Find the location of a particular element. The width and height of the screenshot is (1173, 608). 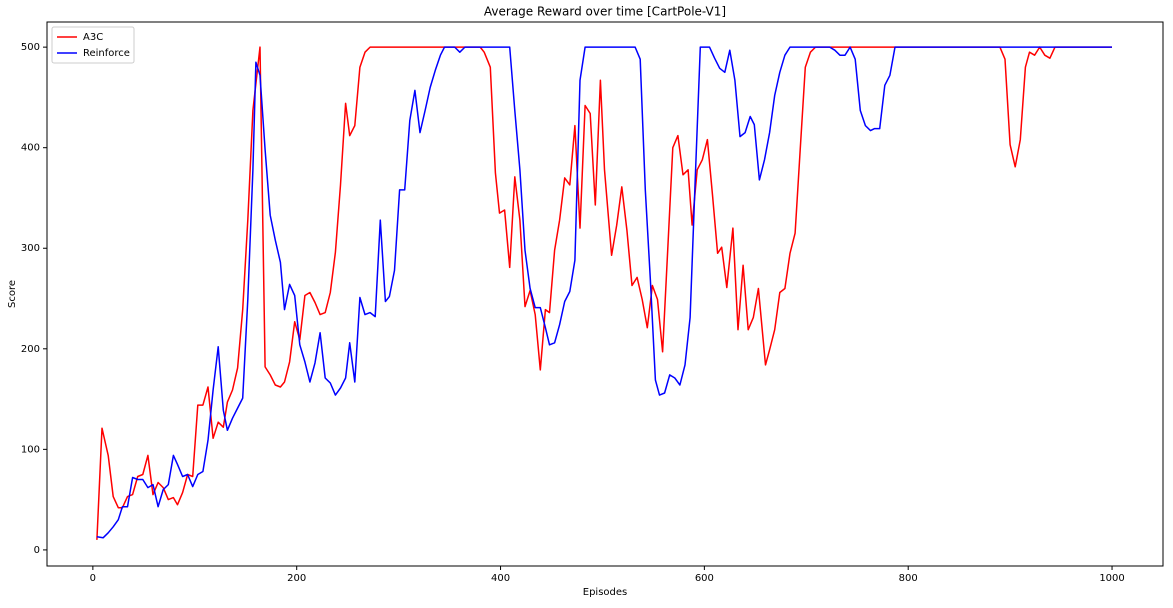

legend-label: A3C is located at coordinates (93, 37).